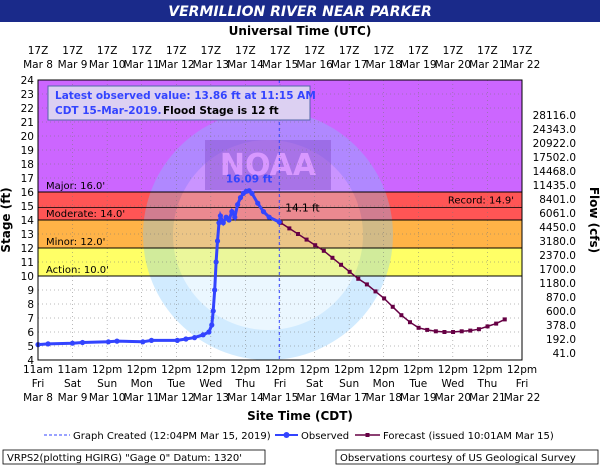 The width and height of the screenshot is (600, 465). I want to click on y-tick-label: 10, so click(27, 277).